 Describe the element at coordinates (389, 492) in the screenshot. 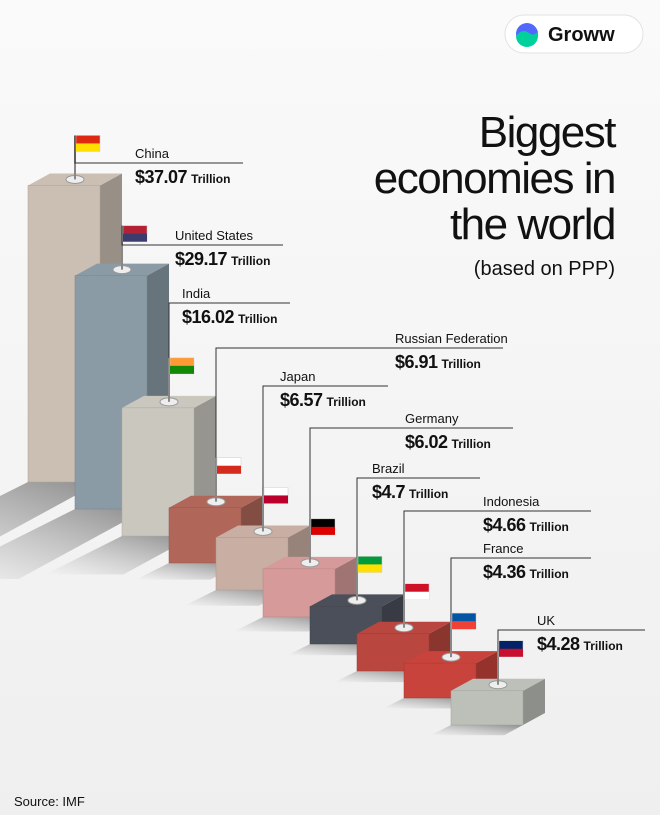

I see `value-label: $4.7` at that location.